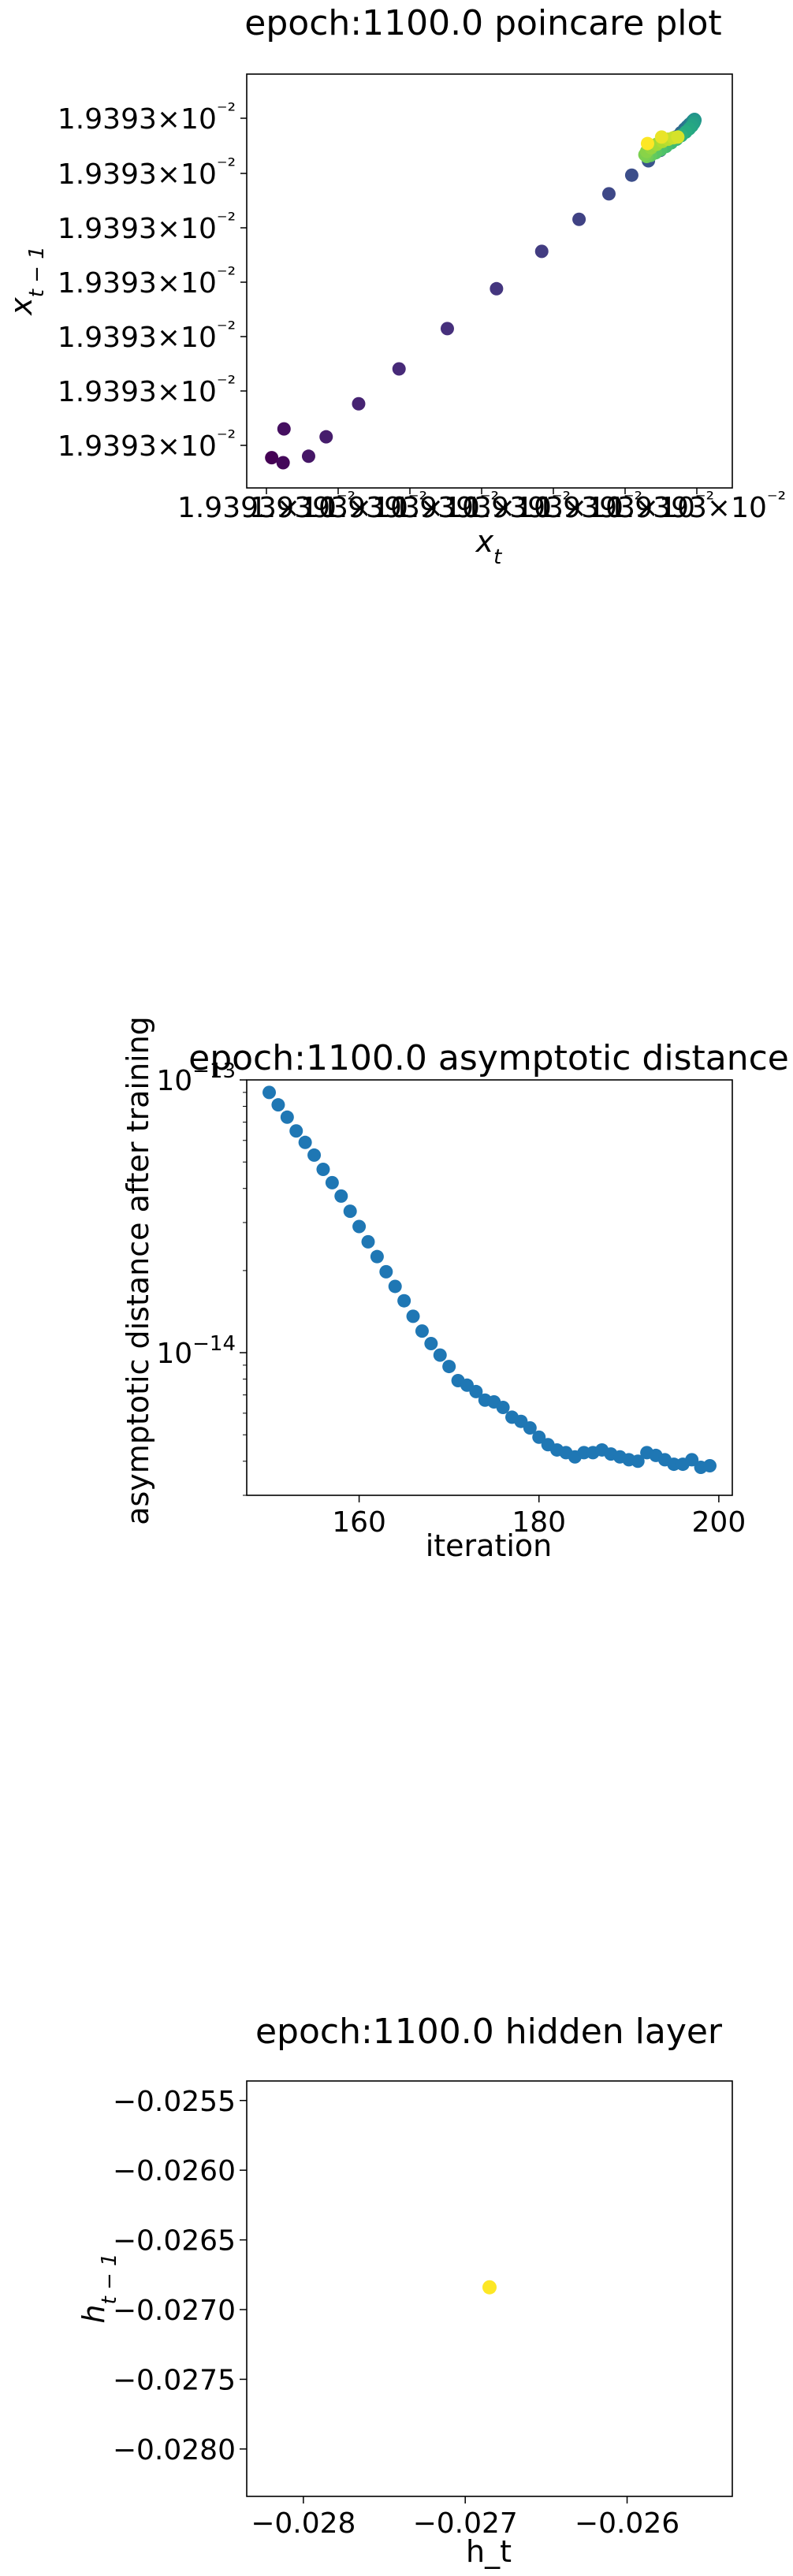 Image resolution: width=793 pixels, height=2576 pixels. I want to click on hidden-layer-y-tick-label: −0.0275, so click(175, 2380).